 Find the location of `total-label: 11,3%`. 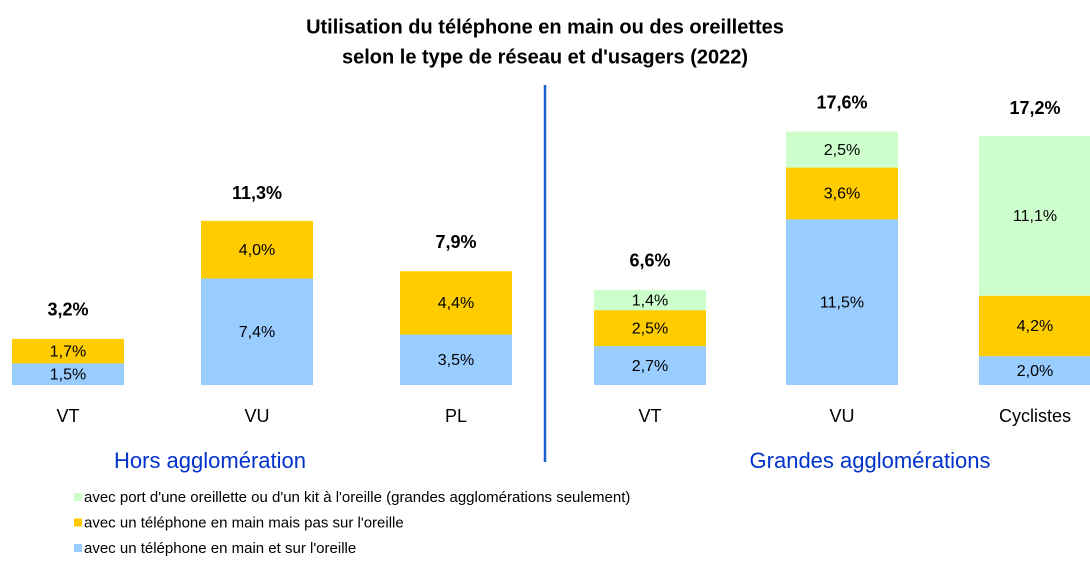

total-label: 11,3% is located at coordinates (257, 193).